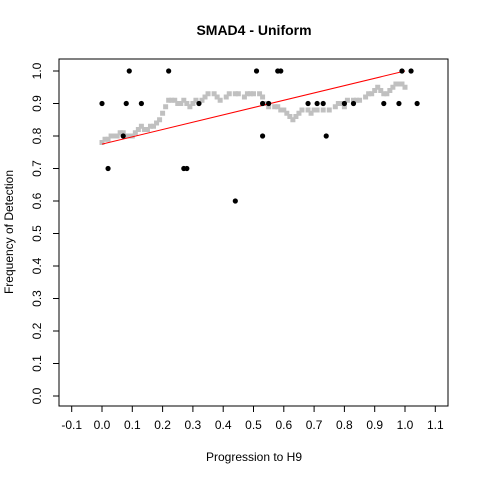  I want to click on y-tick-label: 0.3, so click(37, 298).